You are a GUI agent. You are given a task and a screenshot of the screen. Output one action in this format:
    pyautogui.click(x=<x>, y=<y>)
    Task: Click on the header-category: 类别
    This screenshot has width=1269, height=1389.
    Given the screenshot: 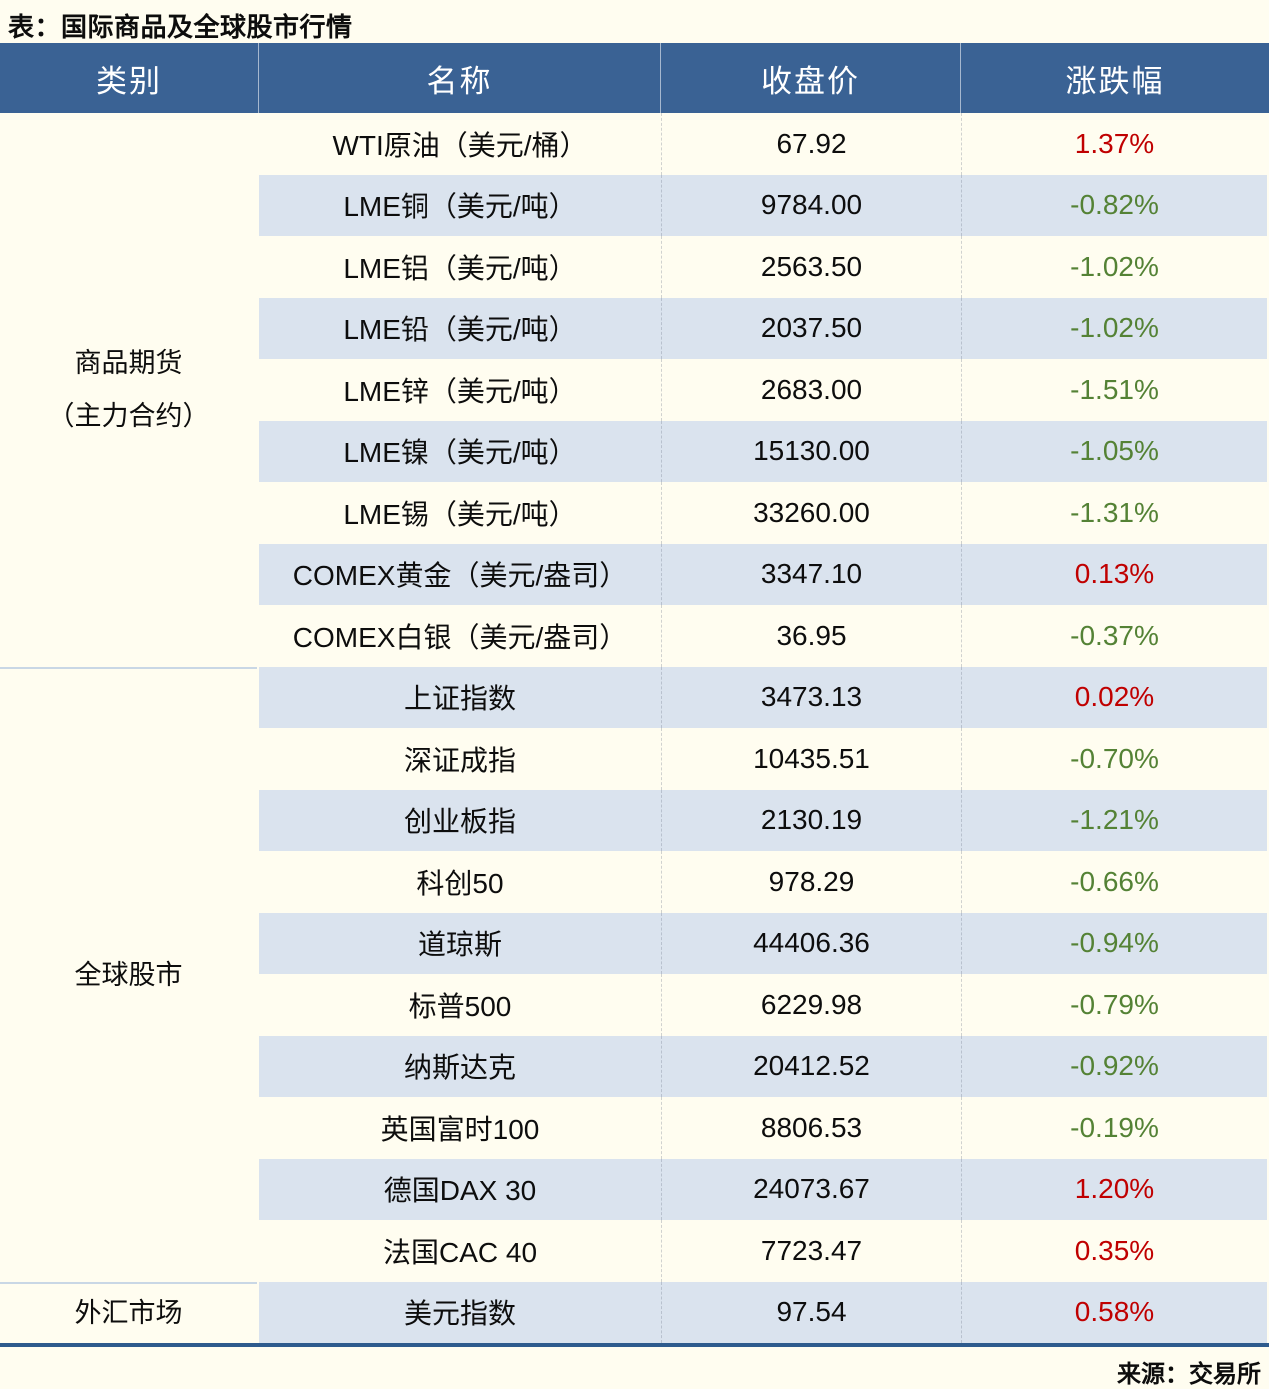 What is the action you would take?
    pyautogui.click(x=129, y=78)
    